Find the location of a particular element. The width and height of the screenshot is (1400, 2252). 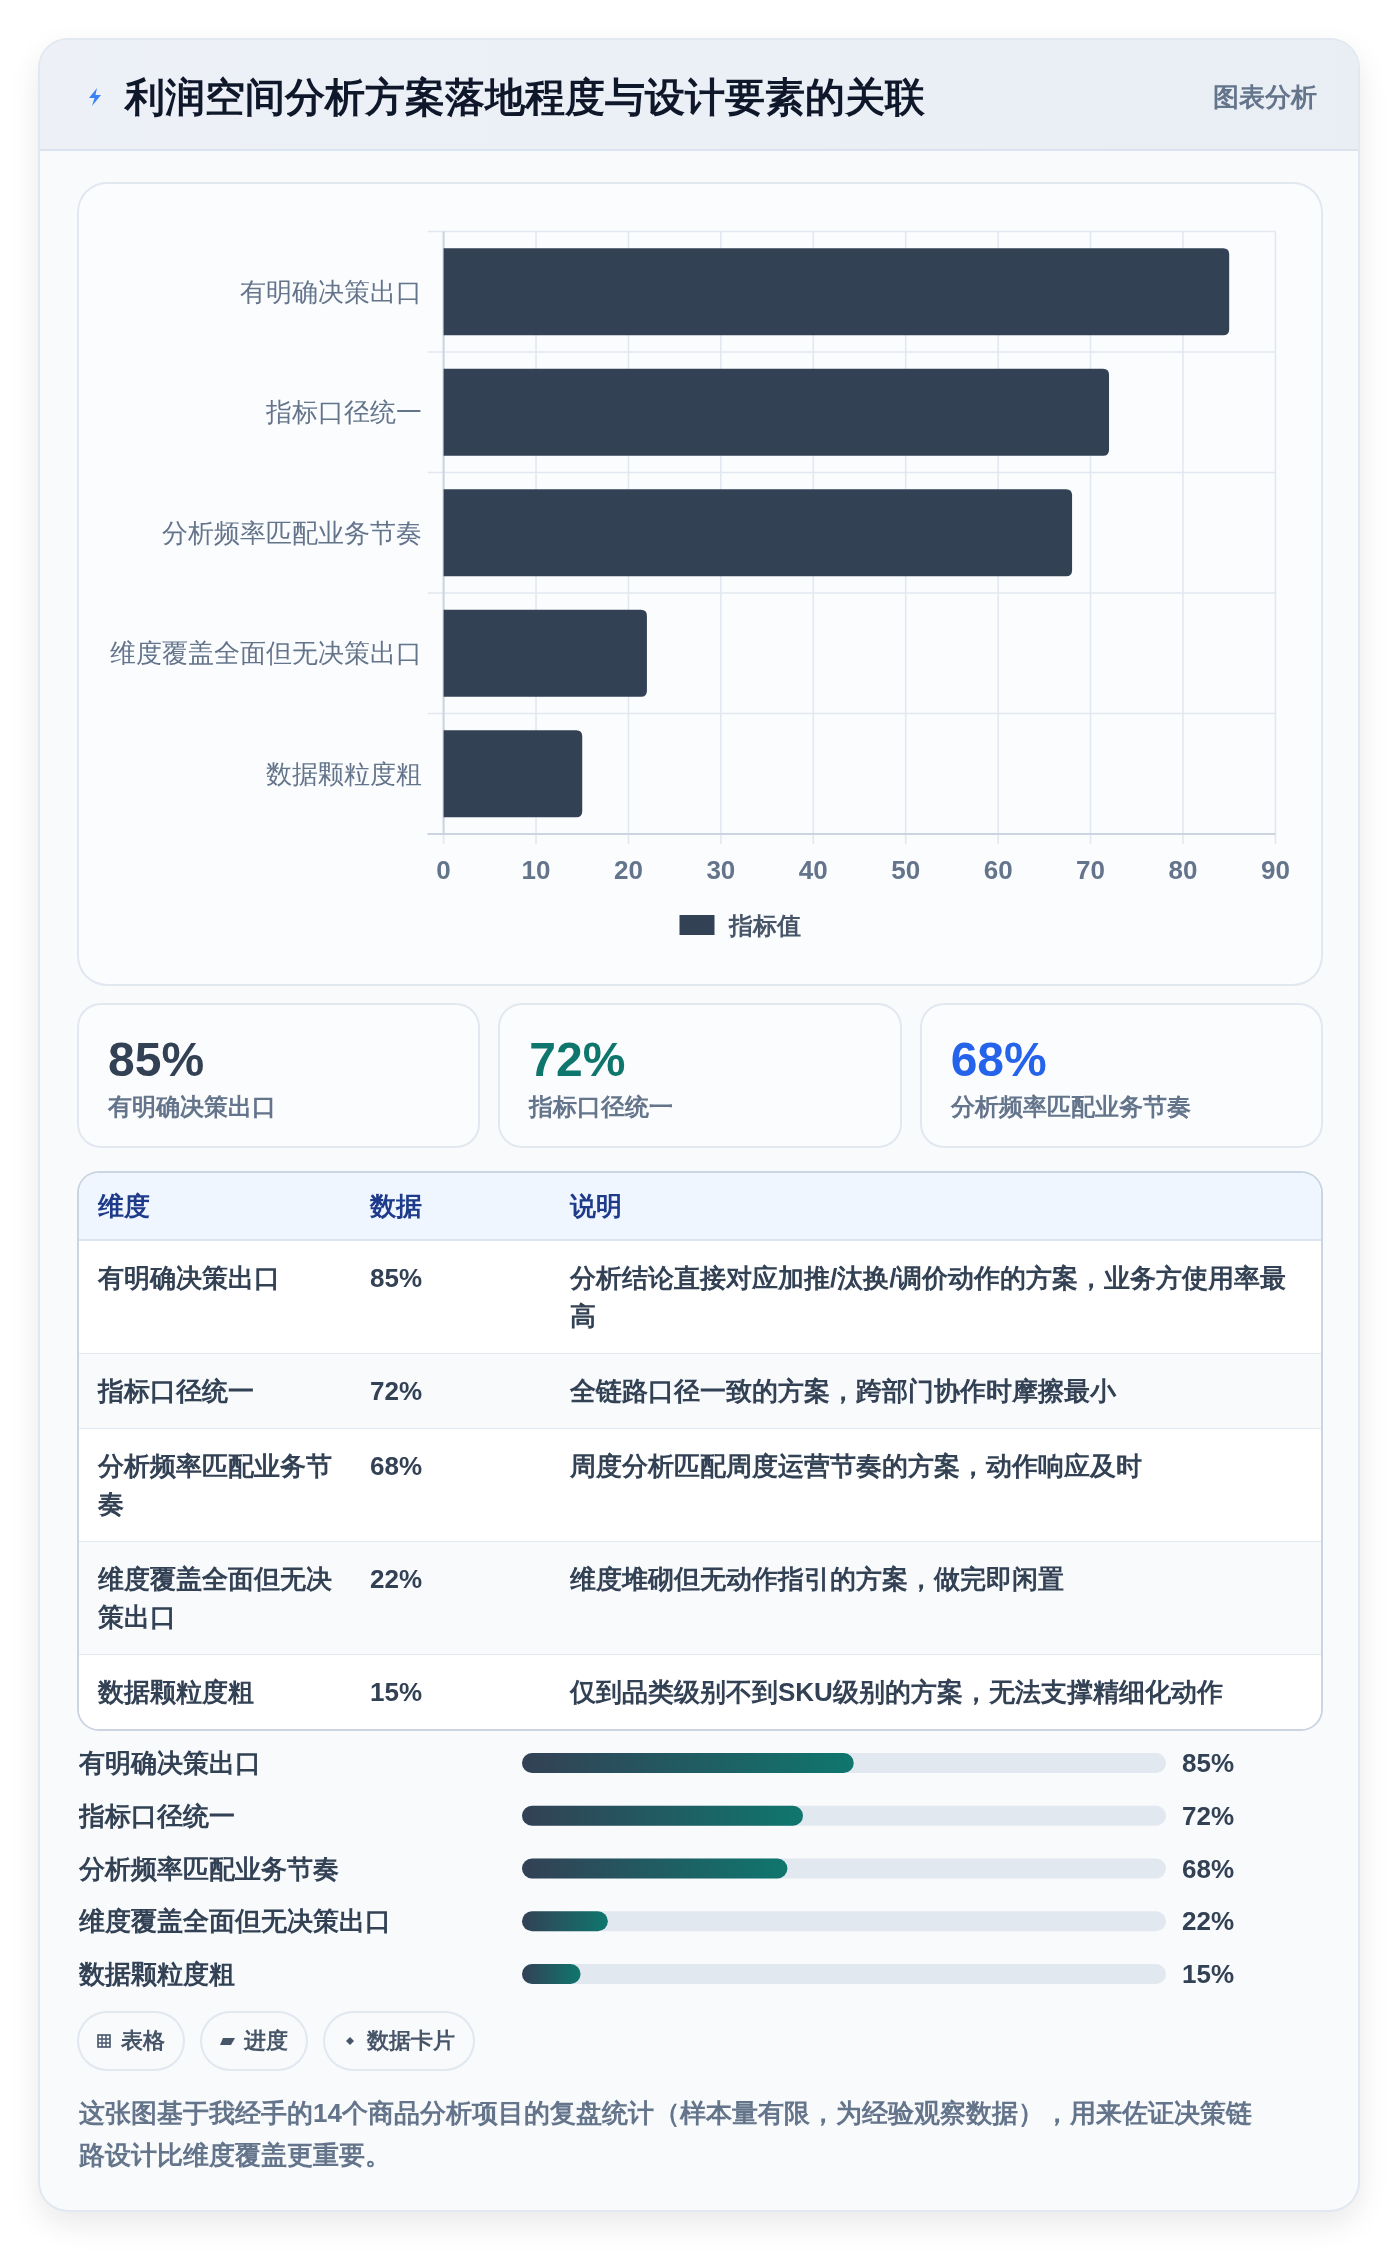

x-tick-label: 50 is located at coordinates (906, 870).